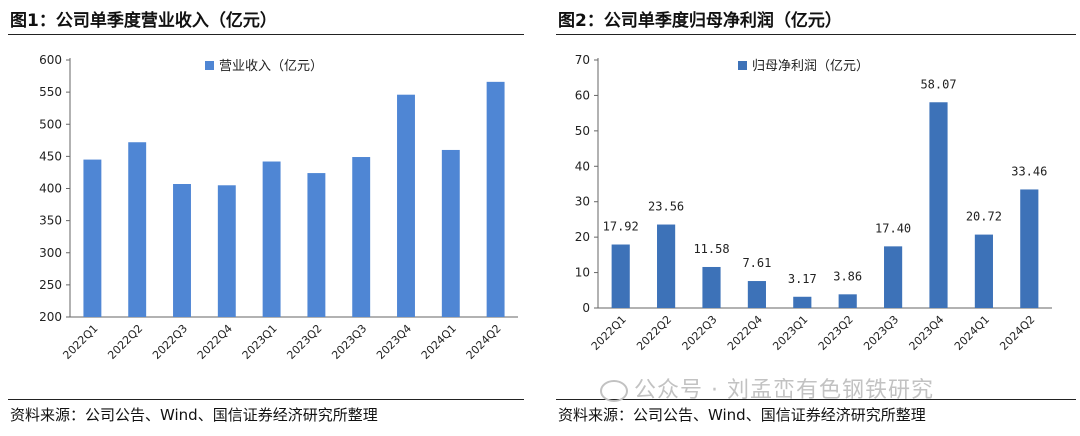 The width and height of the screenshot is (1080, 436). I want to click on data-label: 58.07, so click(938, 84).